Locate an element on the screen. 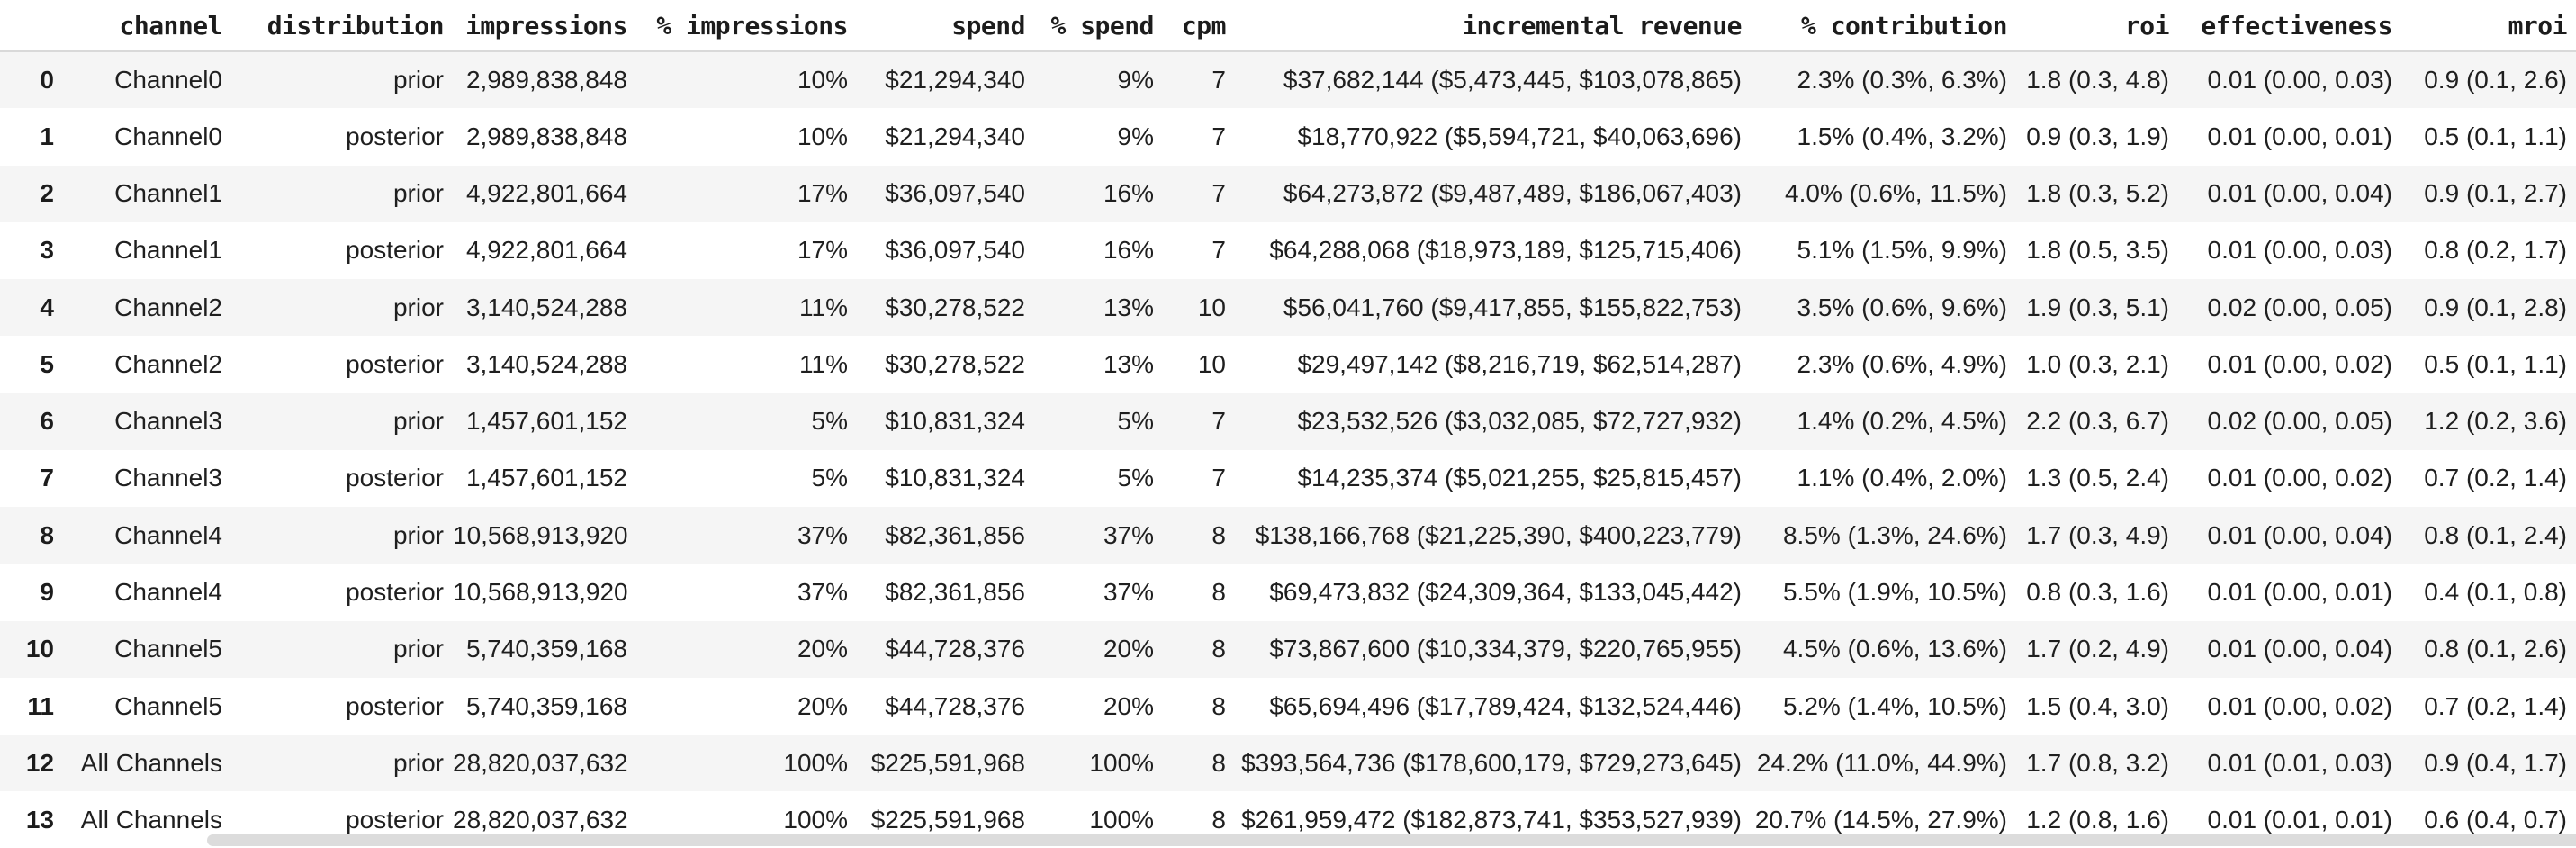 The height and width of the screenshot is (848, 2576). cell-contribution_pct: 2.3% (0.6%, 4.9%) is located at coordinates (1902, 363).